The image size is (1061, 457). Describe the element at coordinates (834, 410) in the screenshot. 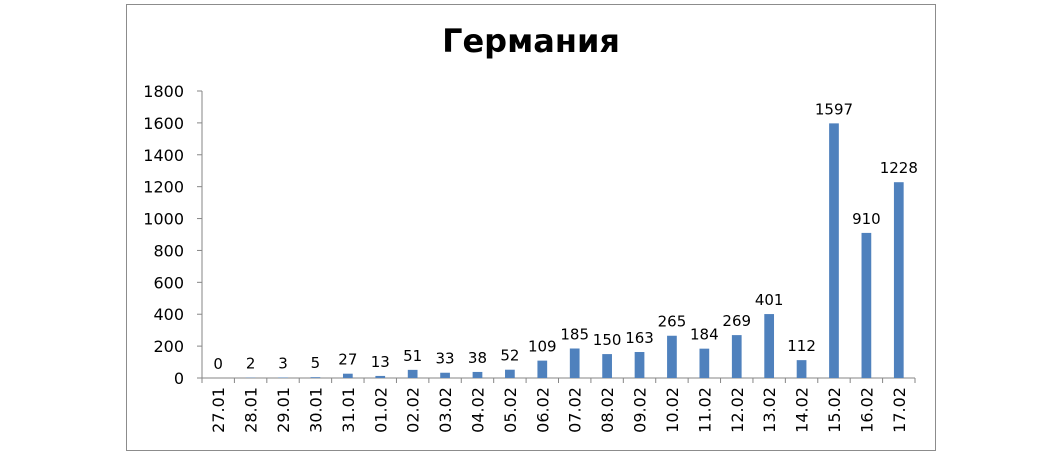

I see `x-tick-label: 15.02` at that location.